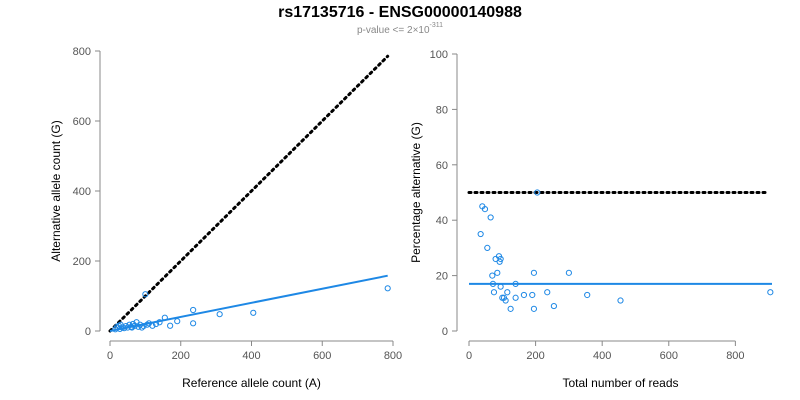  I want to click on right-x-axis-title: Total number of reads, so click(620, 383).